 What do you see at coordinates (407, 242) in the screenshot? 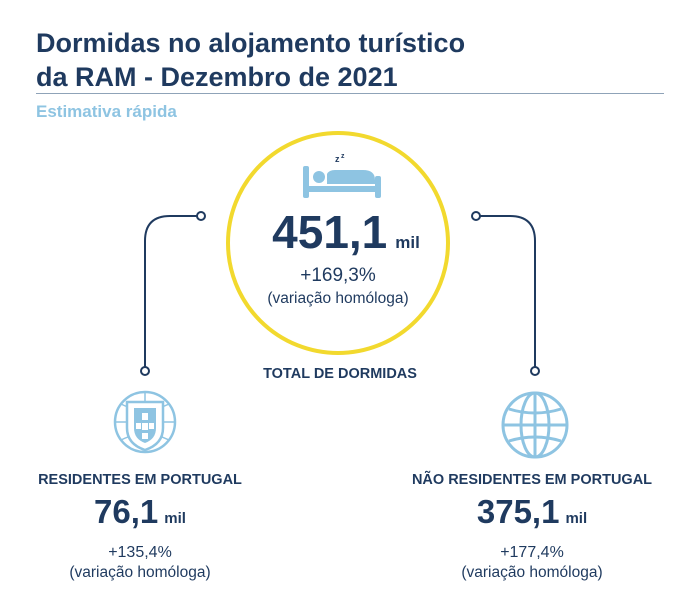
I see `total-unit: mil` at bounding box center [407, 242].